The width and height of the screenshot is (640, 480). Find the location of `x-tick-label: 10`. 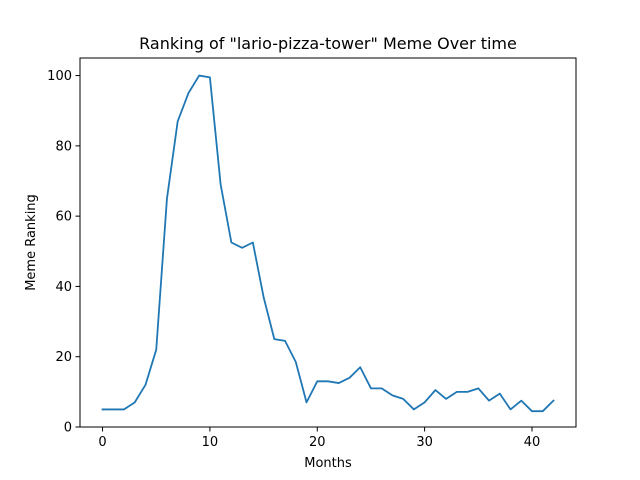

x-tick-label: 10 is located at coordinates (210, 442).